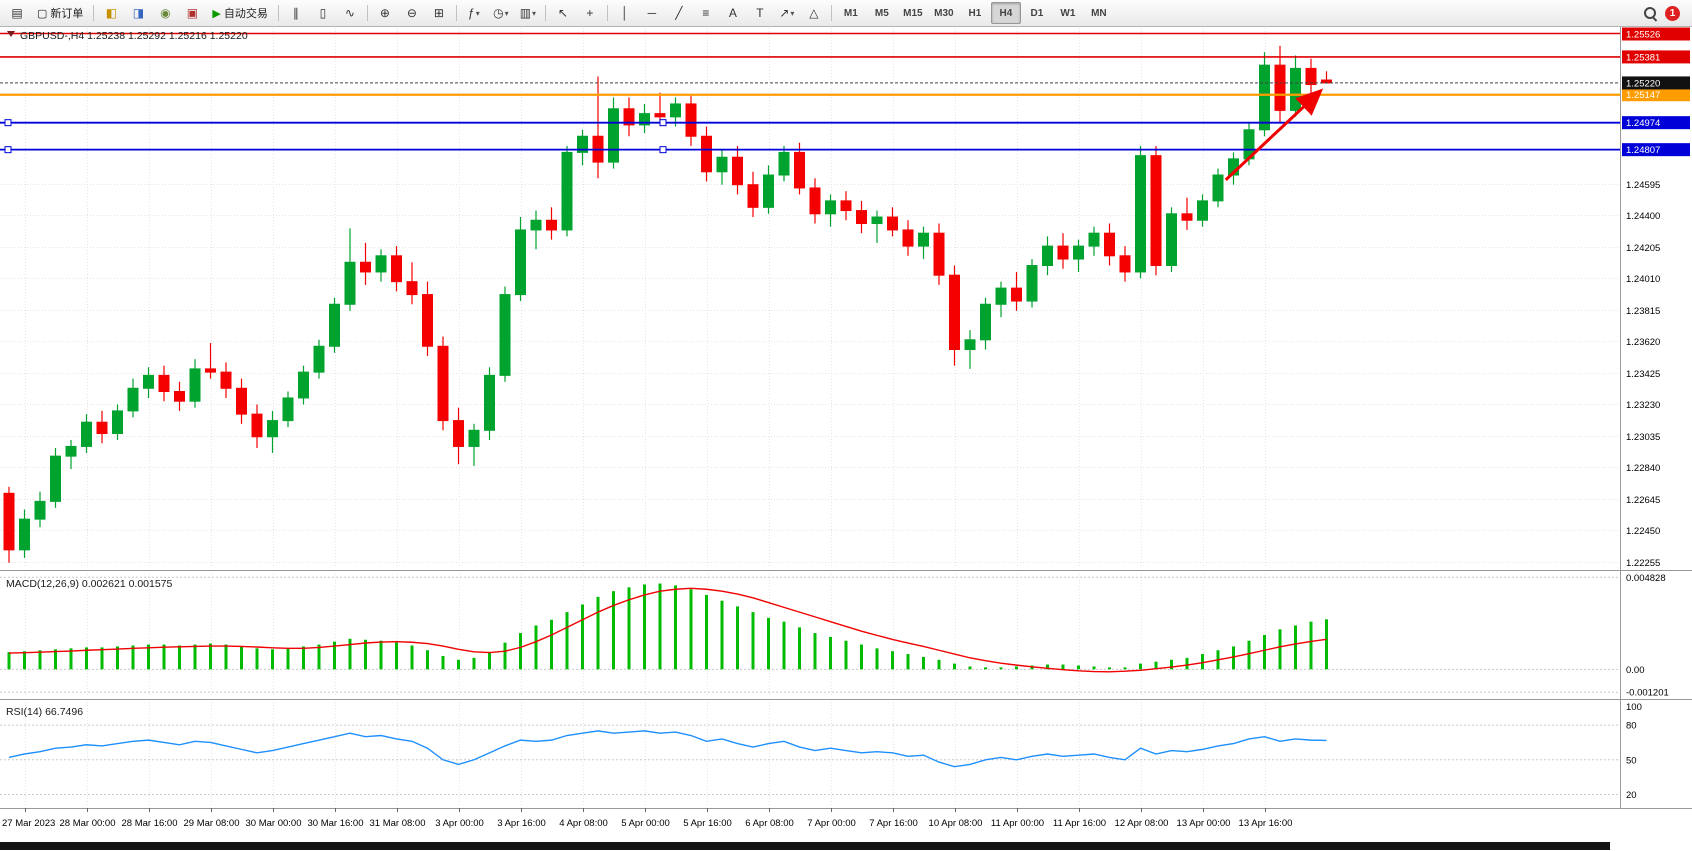  What do you see at coordinates (1643, 83) in the screenshot?
I see `svg-text: 1.25220` at bounding box center [1643, 83].